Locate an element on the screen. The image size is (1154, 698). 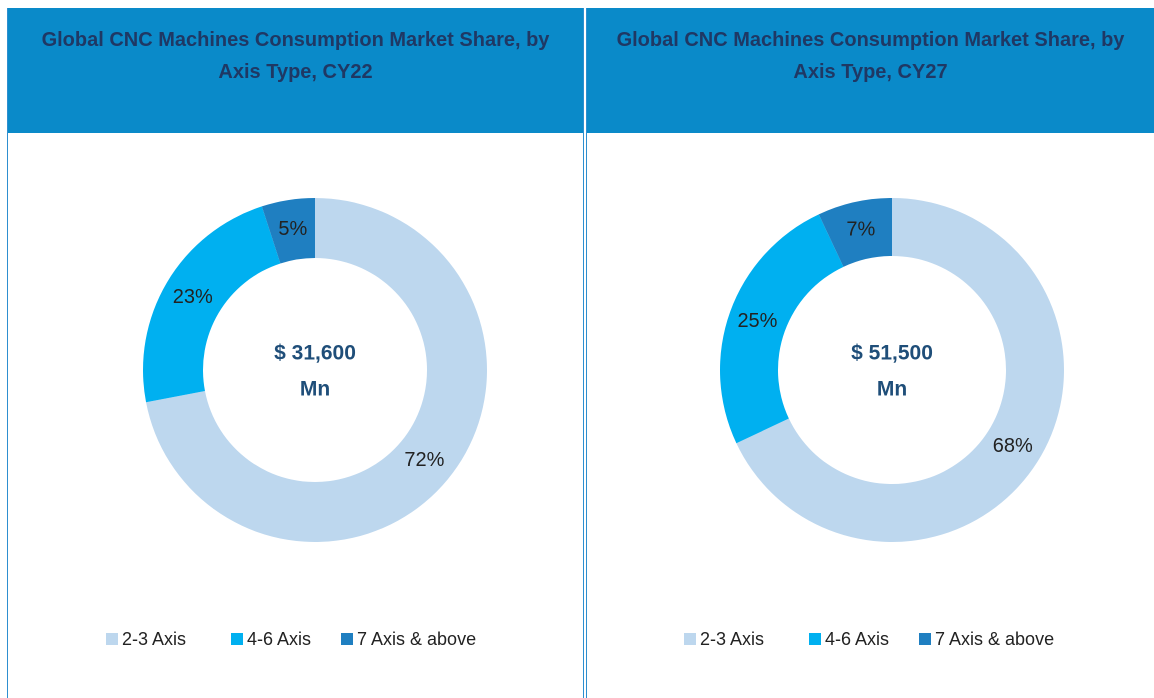
data-label: 72% is located at coordinates (424, 460).